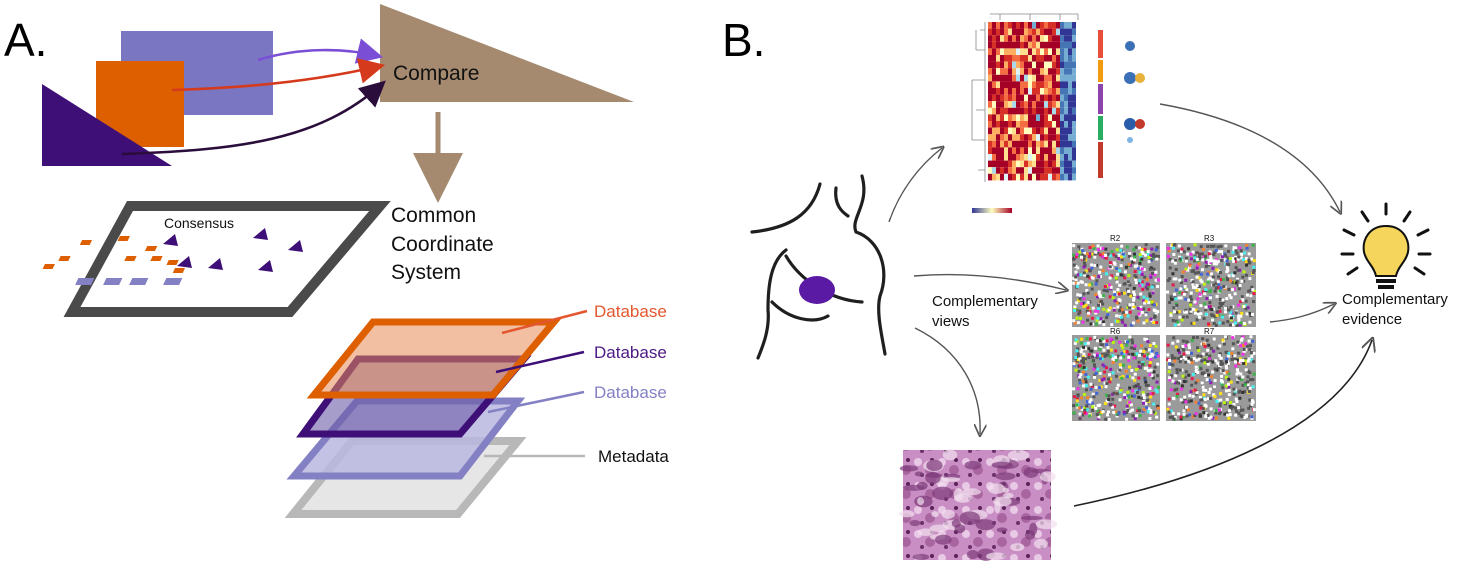 The height and width of the screenshot is (564, 1459). I want to click on svg-text: R6, so click(1115, 331).